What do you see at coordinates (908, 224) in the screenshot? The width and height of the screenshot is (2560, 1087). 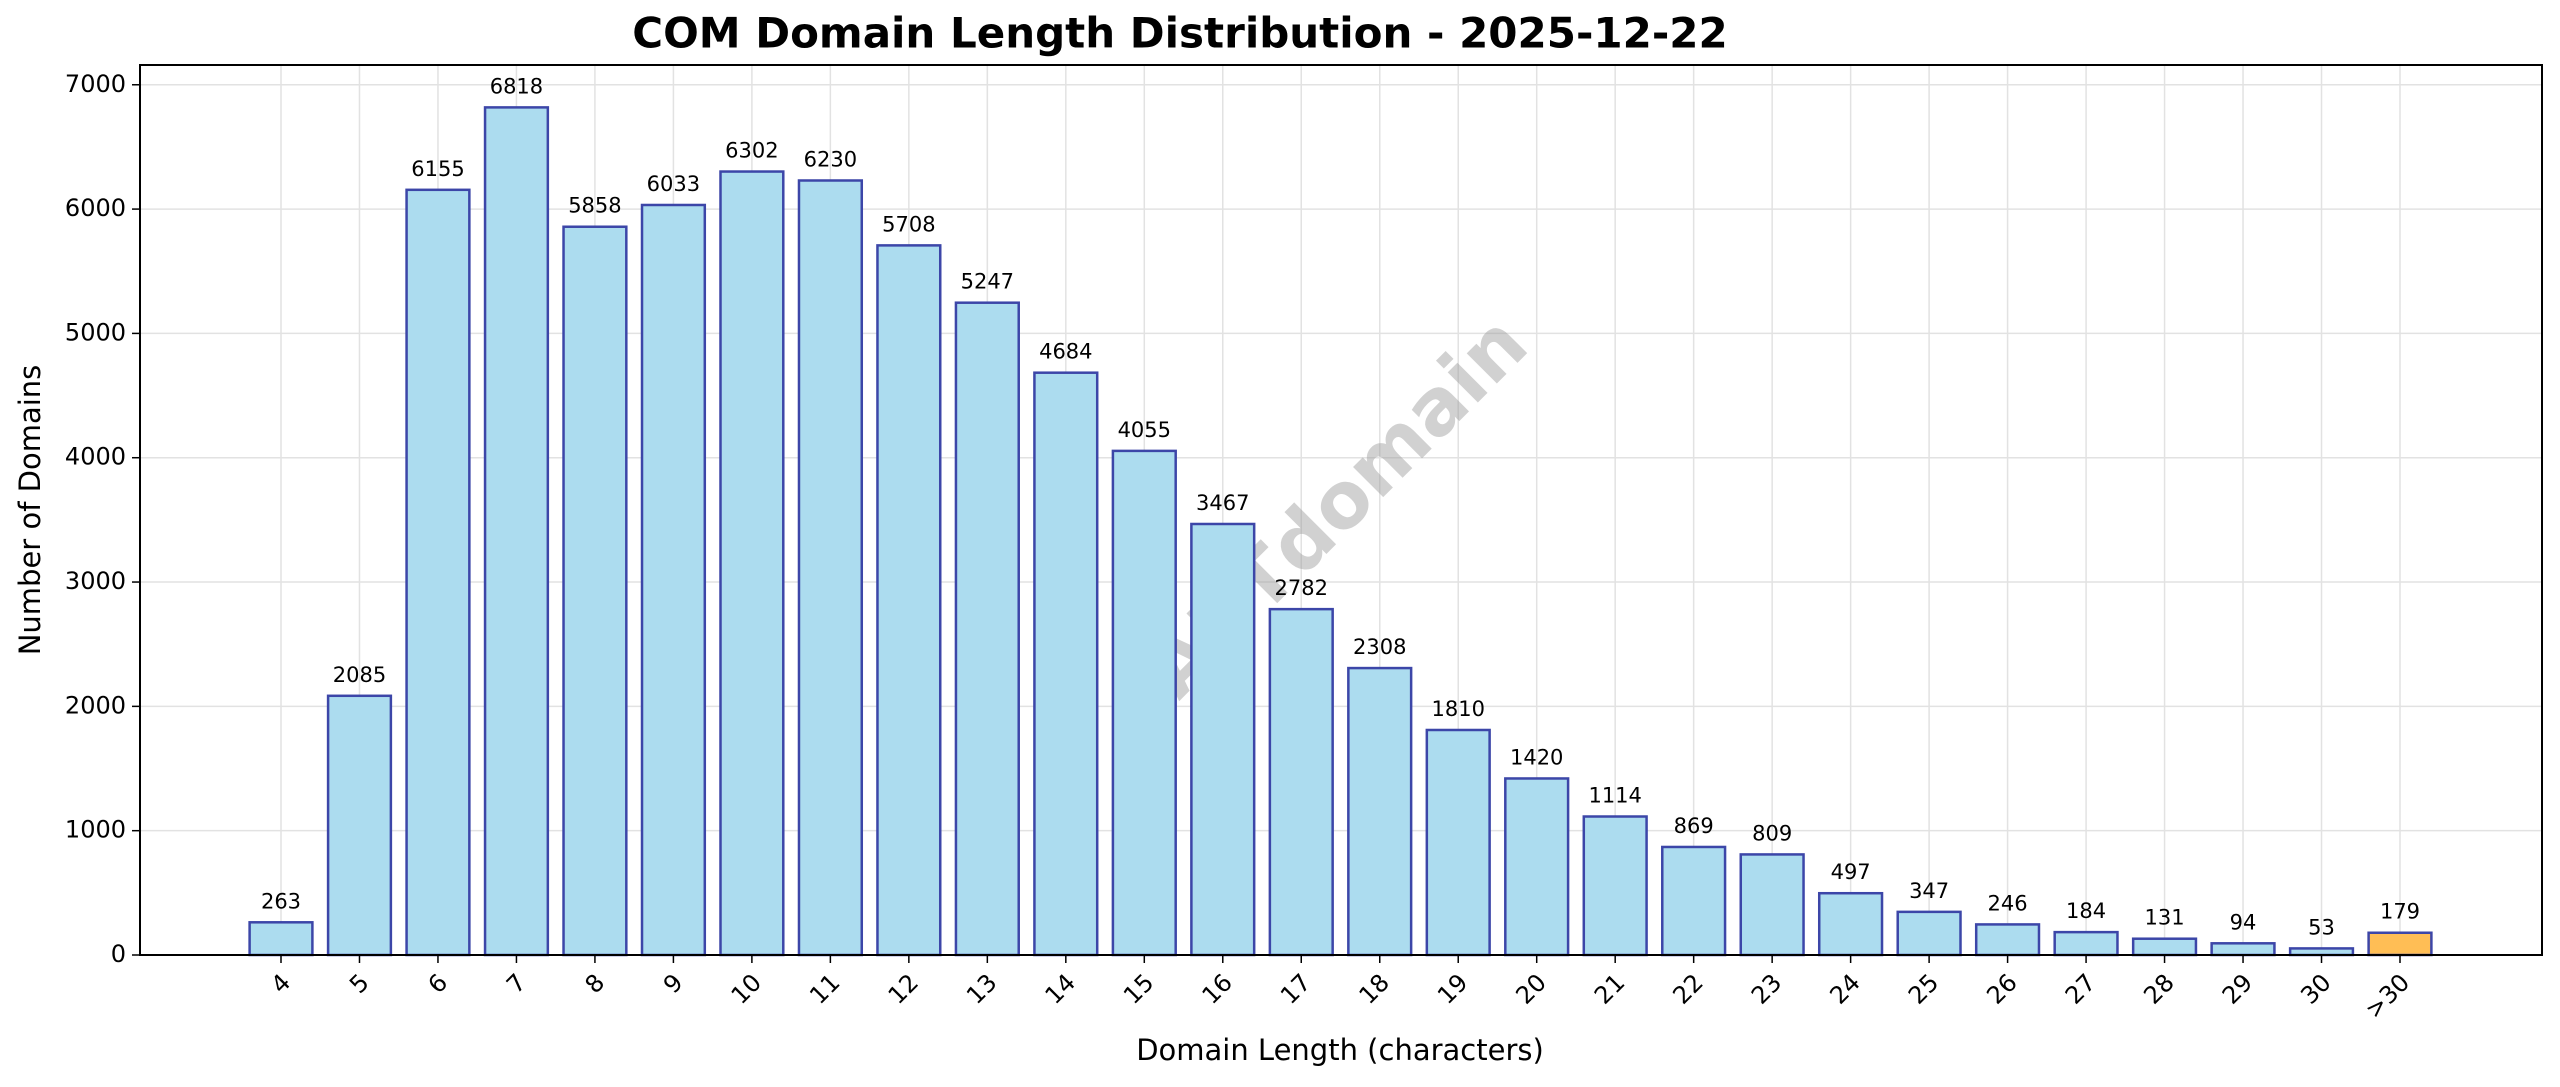 I see `value-label: 5708` at bounding box center [908, 224].